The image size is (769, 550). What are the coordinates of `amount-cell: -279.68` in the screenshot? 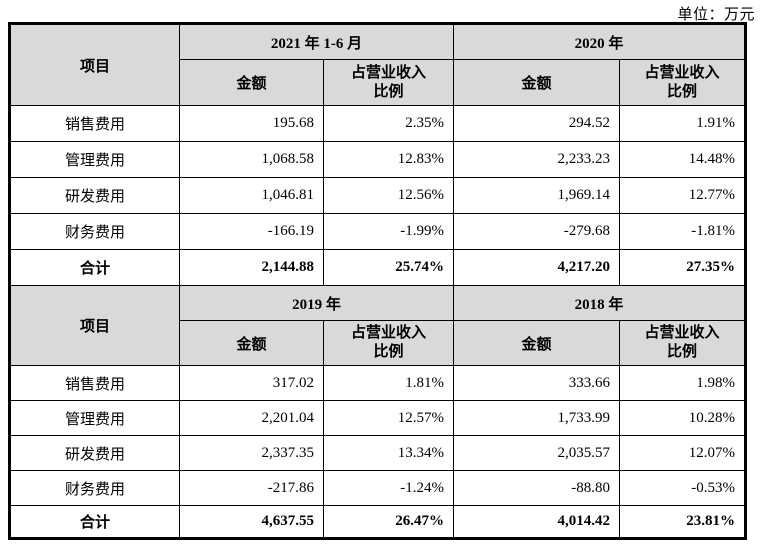 It's located at (536, 231).